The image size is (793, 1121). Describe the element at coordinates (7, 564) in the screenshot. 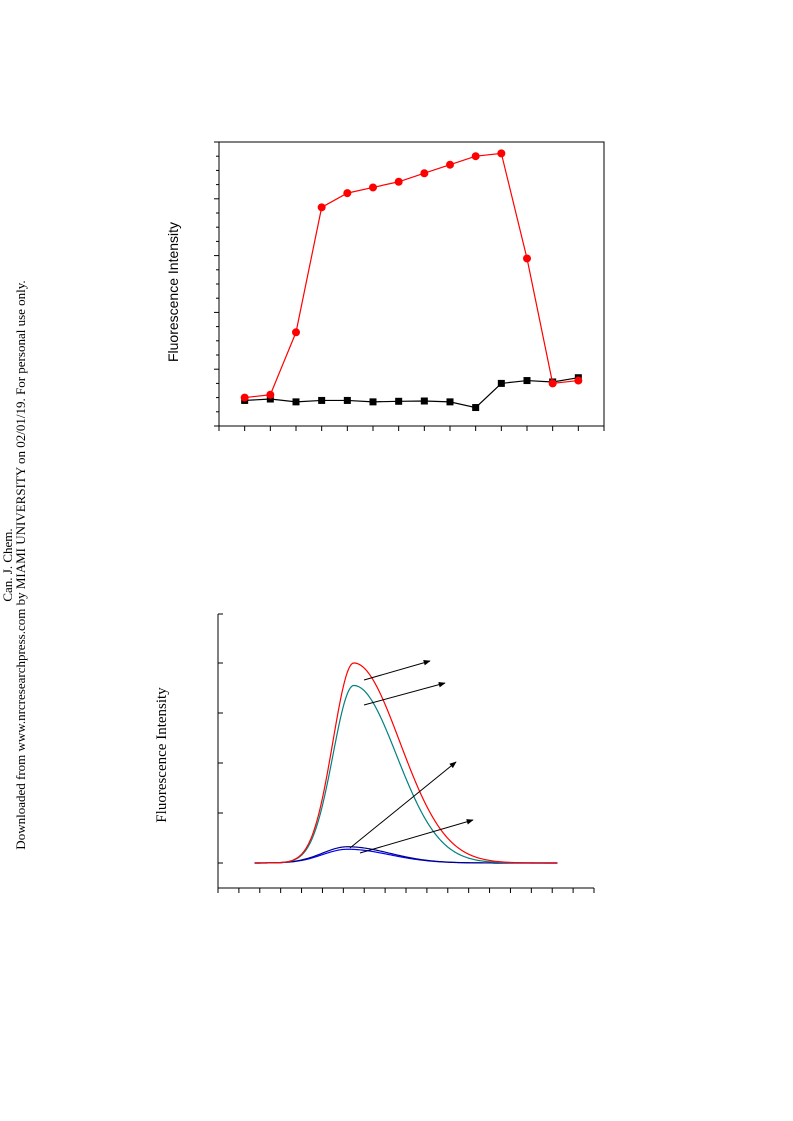

I see `watermark-line1: Can. J. Chem.` at that location.